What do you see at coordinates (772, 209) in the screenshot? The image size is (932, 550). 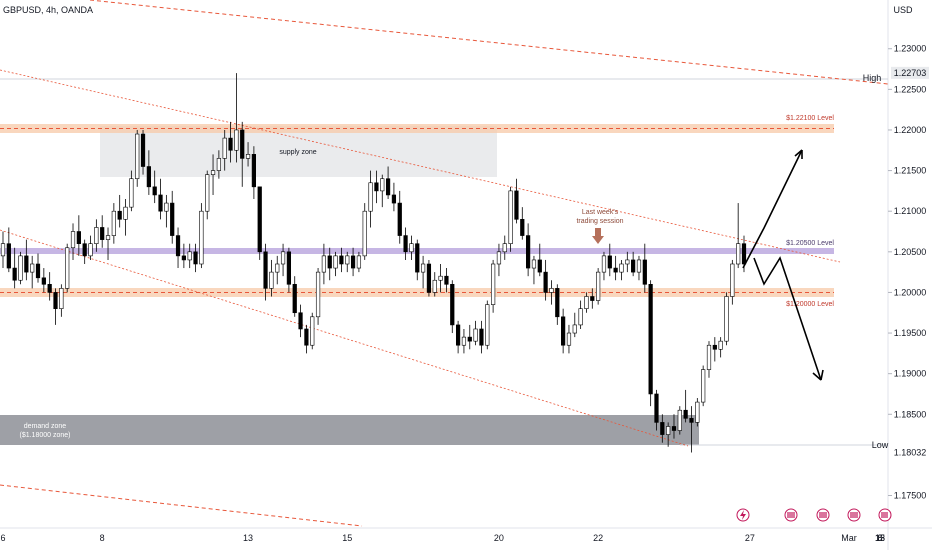 I see `bullish-forecast-arrow` at bounding box center [772, 209].